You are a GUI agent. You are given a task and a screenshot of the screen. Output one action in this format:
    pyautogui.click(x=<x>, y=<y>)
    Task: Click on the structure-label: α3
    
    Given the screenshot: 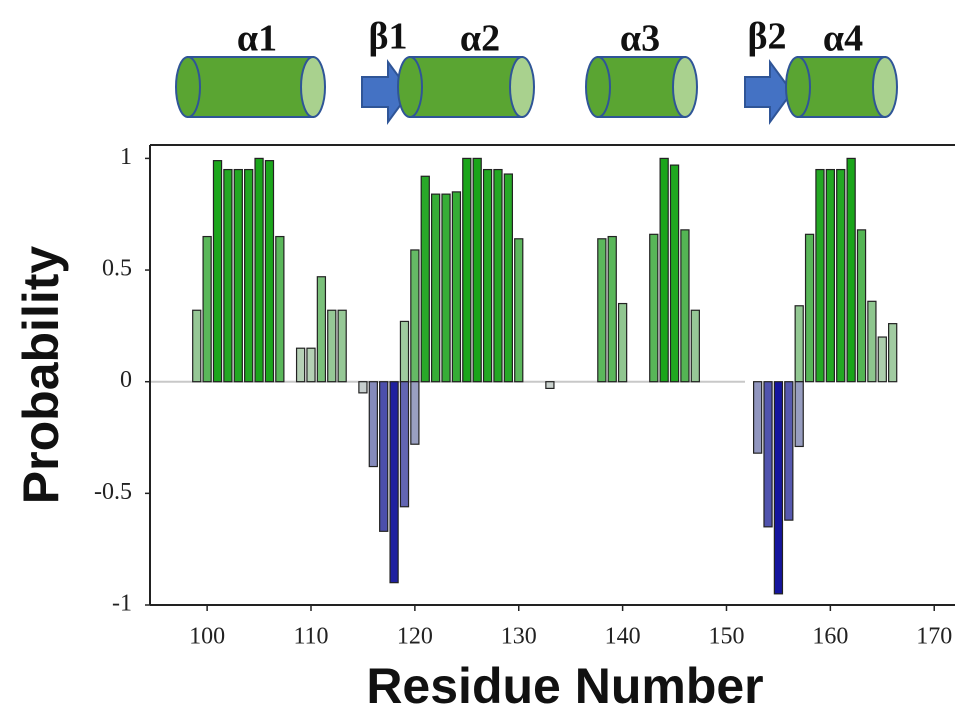 What is the action you would take?
    pyautogui.click(x=640, y=39)
    